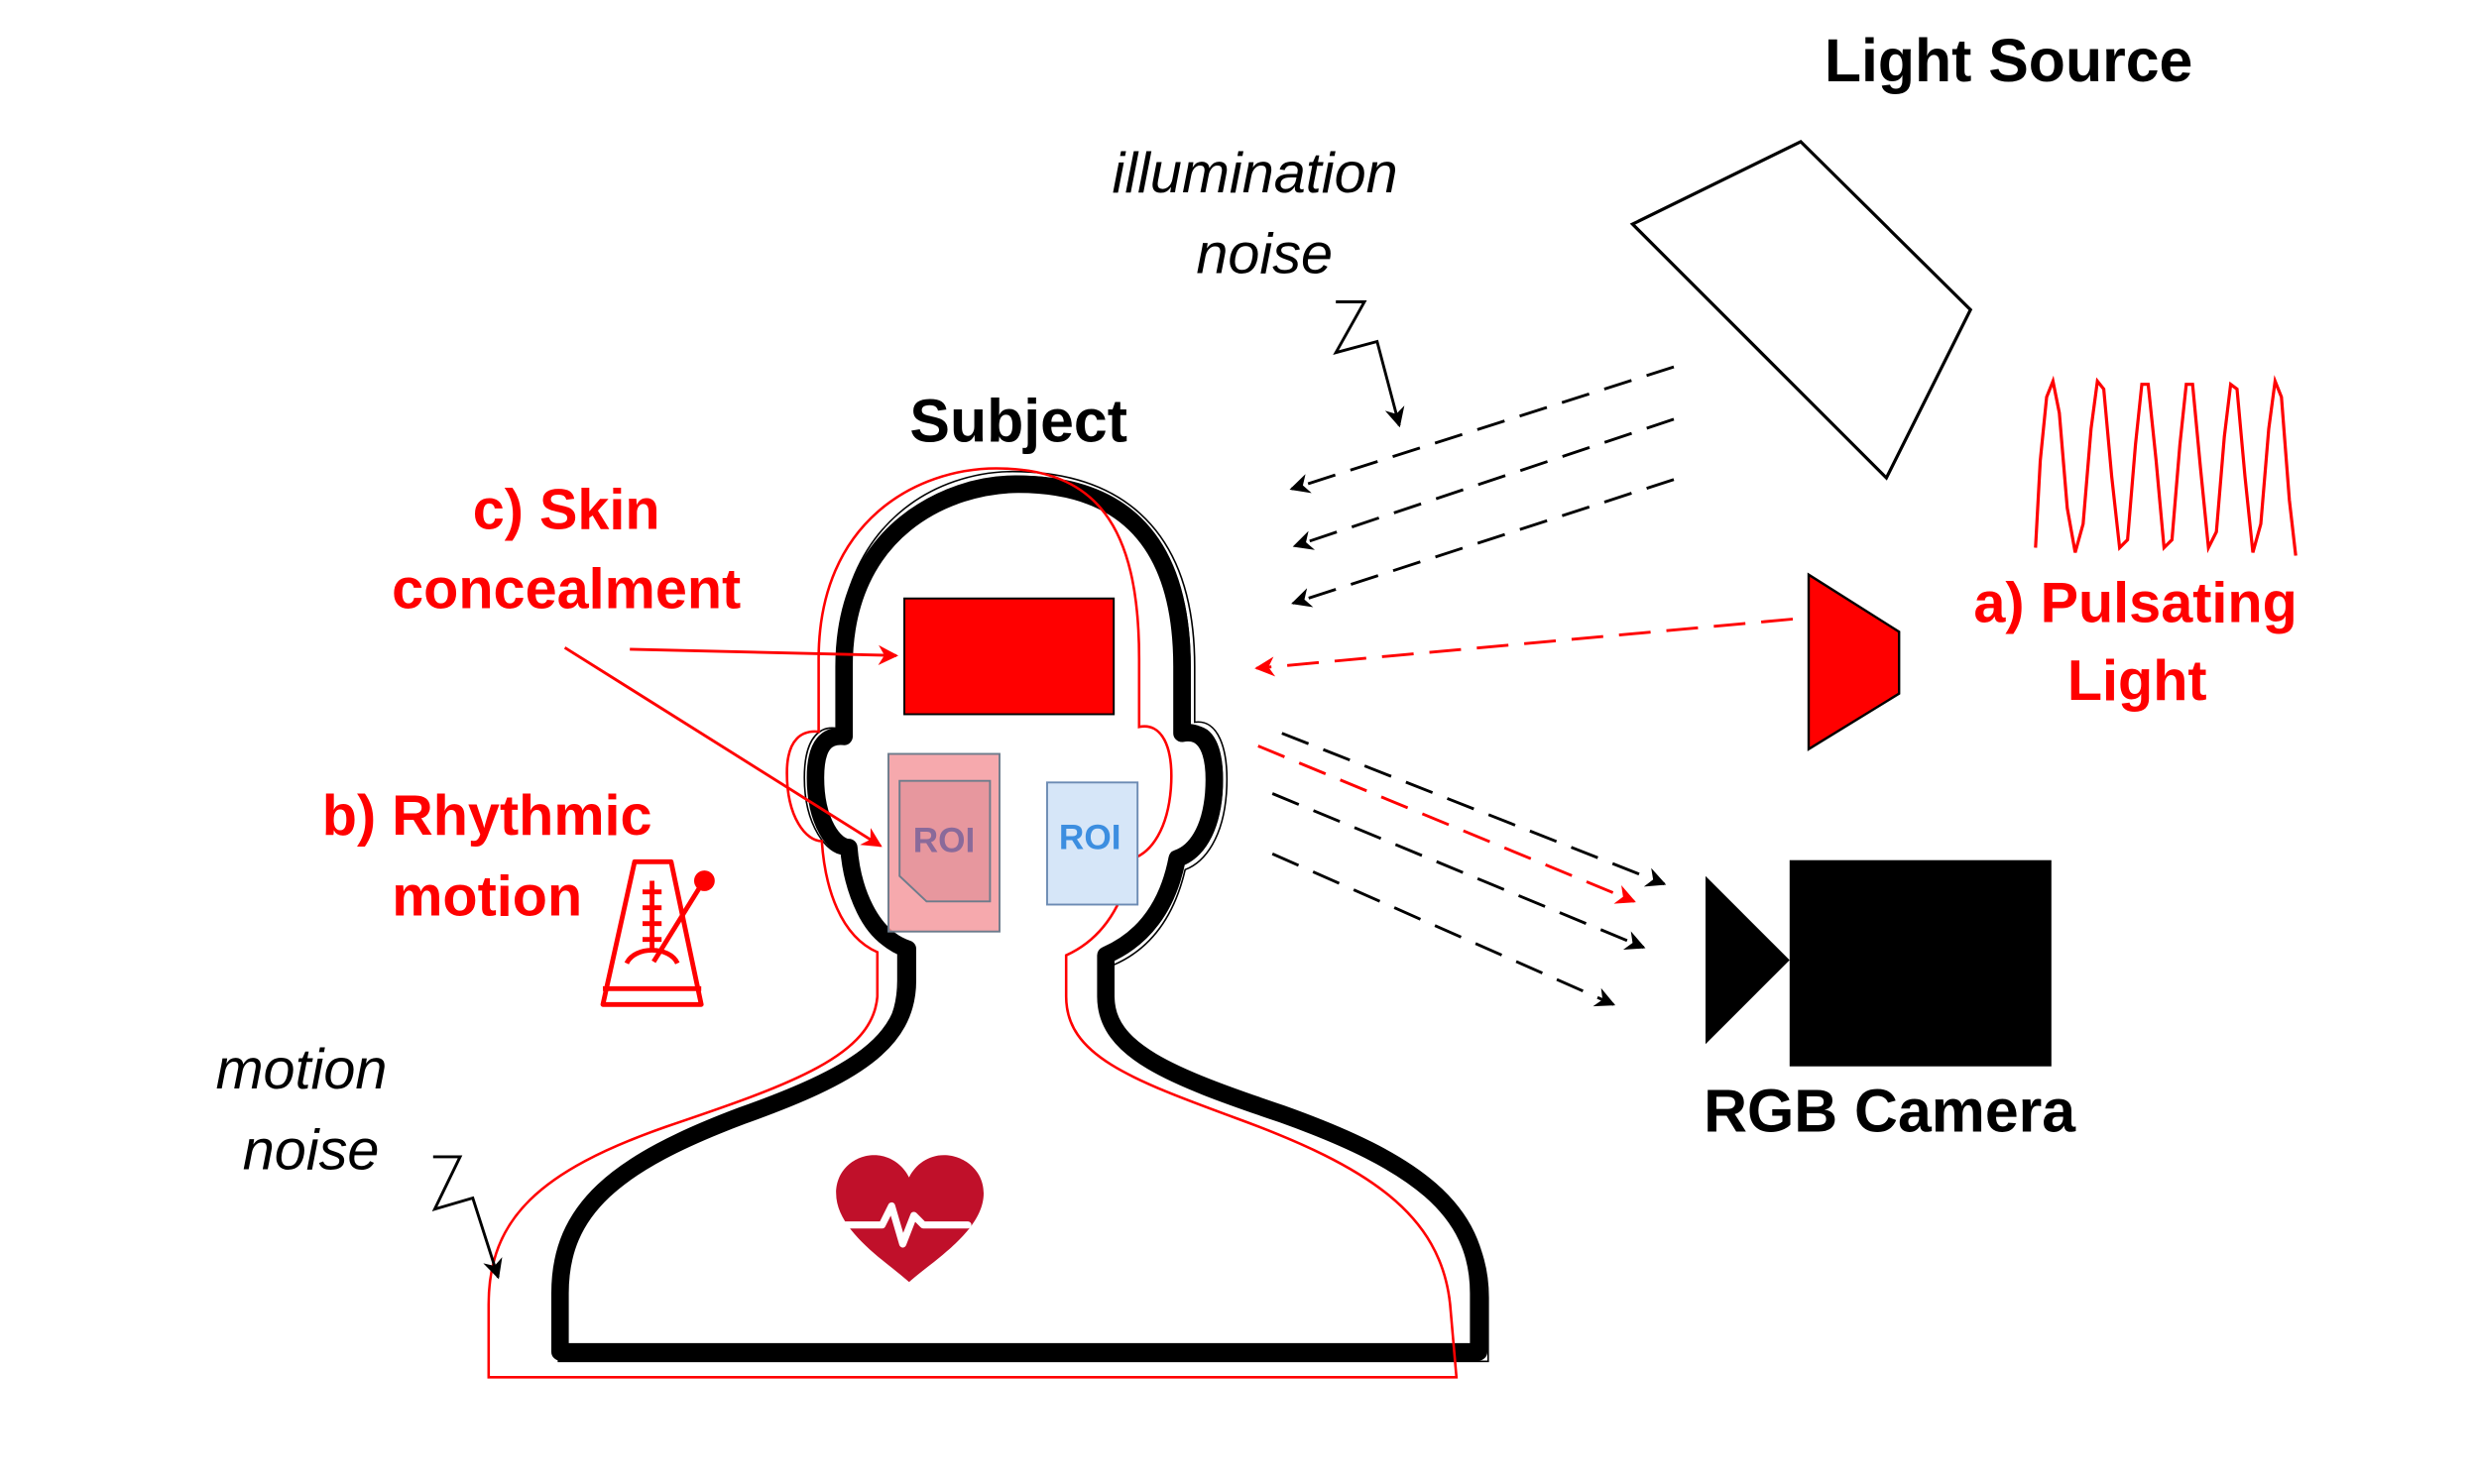 This screenshot has width=2475, height=1484. What do you see at coordinates (764, 654) in the screenshot?
I see `concealment-arrow-forehead` at bounding box center [764, 654].